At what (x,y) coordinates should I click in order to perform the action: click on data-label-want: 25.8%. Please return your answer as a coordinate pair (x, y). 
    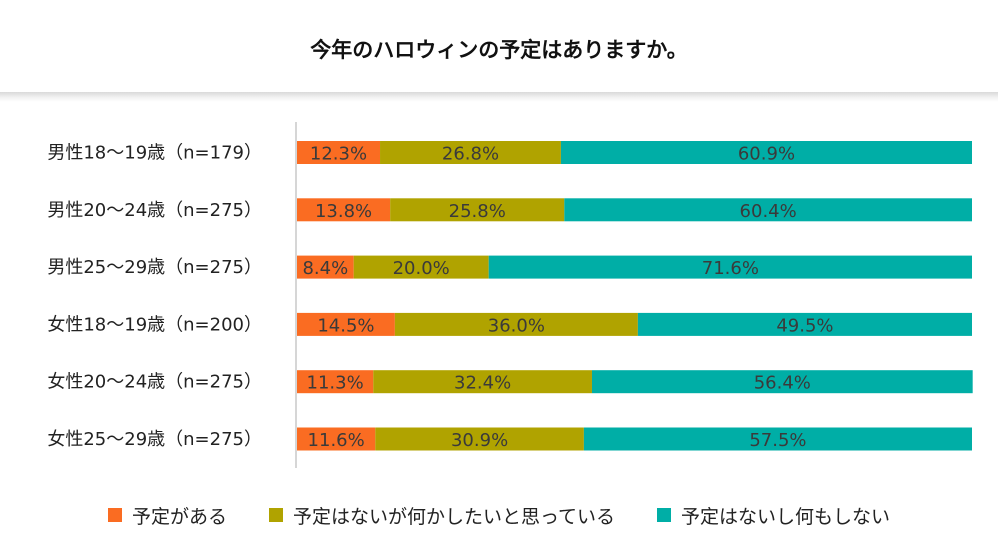
    Looking at the image, I should click on (477, 211).